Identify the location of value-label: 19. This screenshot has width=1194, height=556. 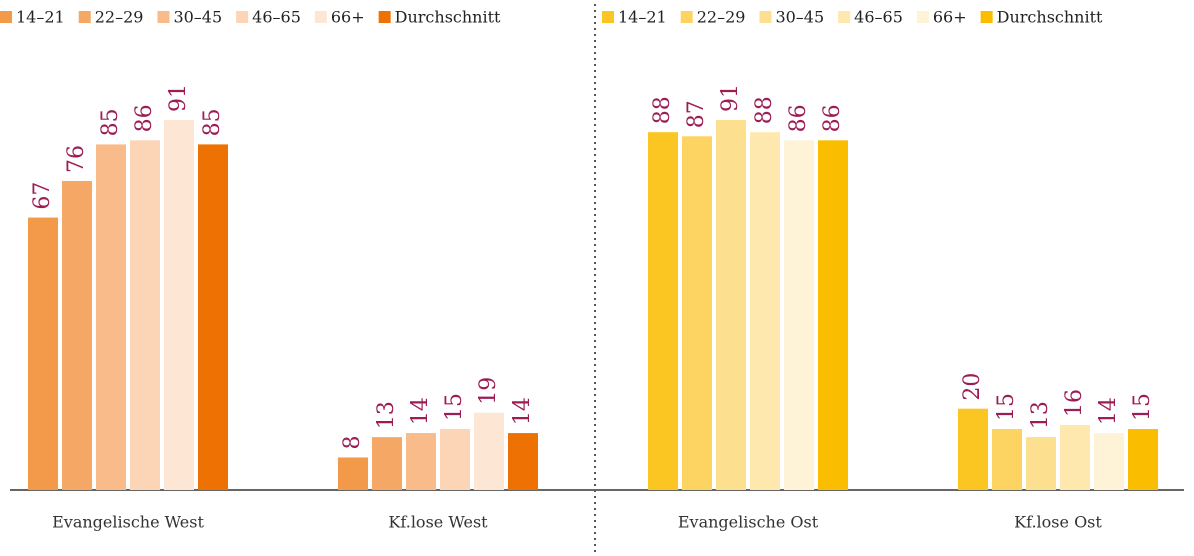
(488, 391).